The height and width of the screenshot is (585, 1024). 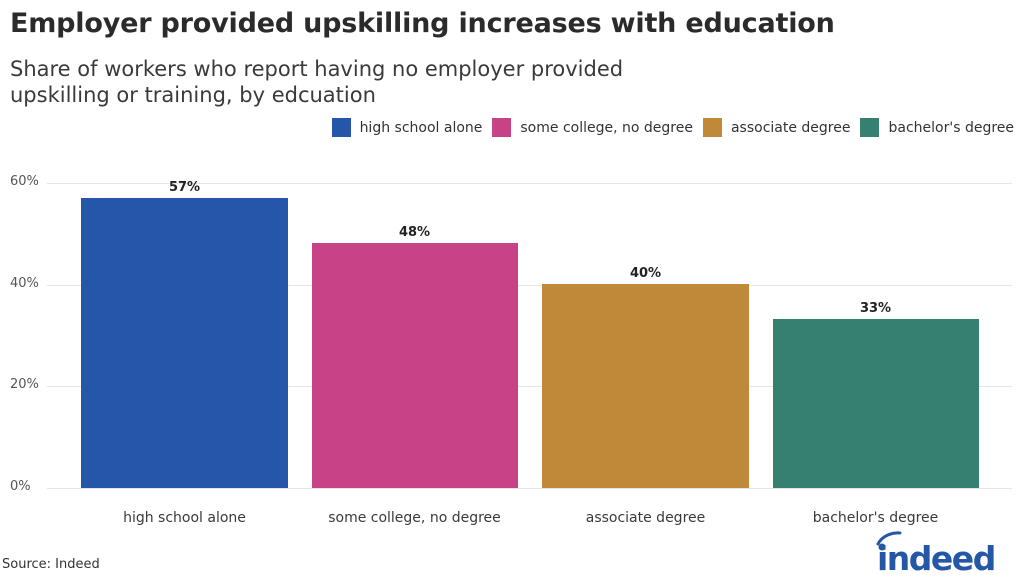 I want to click on legend-label: bachelor's degree, so click(x=951, y=127).